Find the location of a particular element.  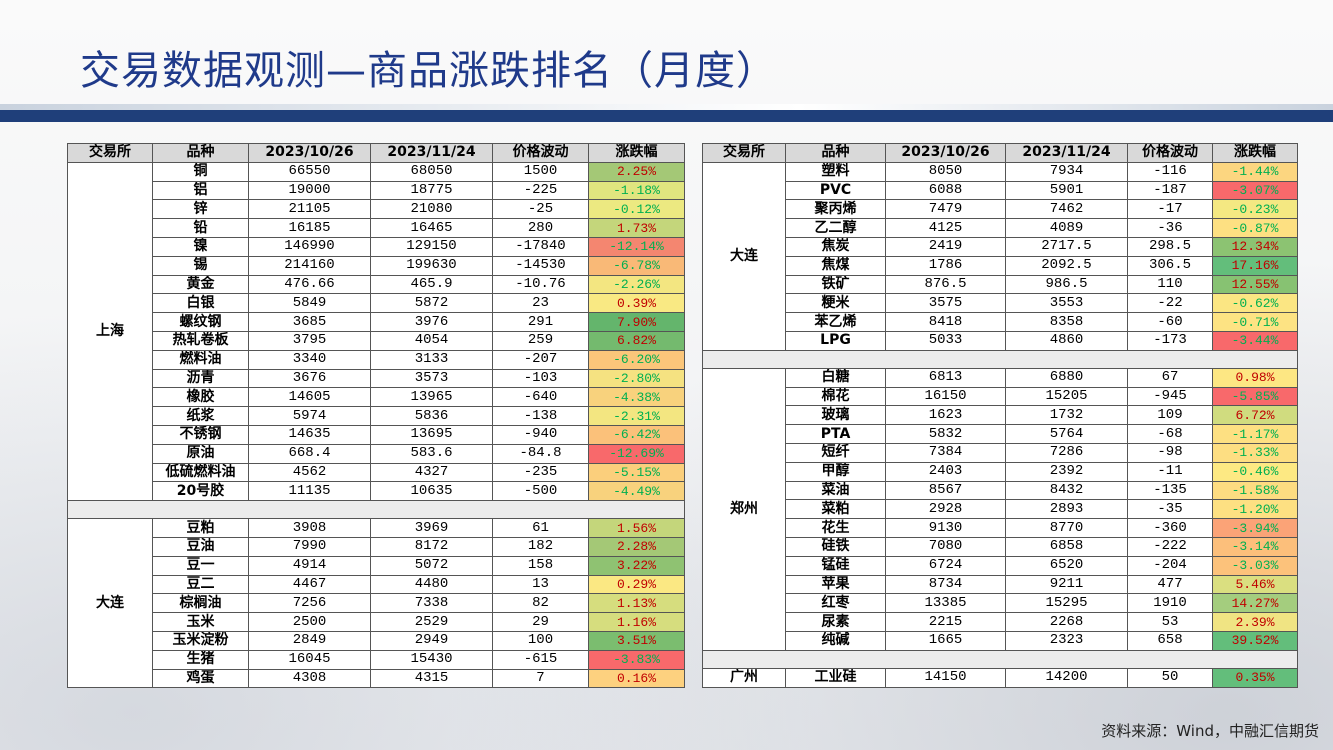

table-row: 铅 16185 16465 280 1.73% is located at coordinates (376, 228).